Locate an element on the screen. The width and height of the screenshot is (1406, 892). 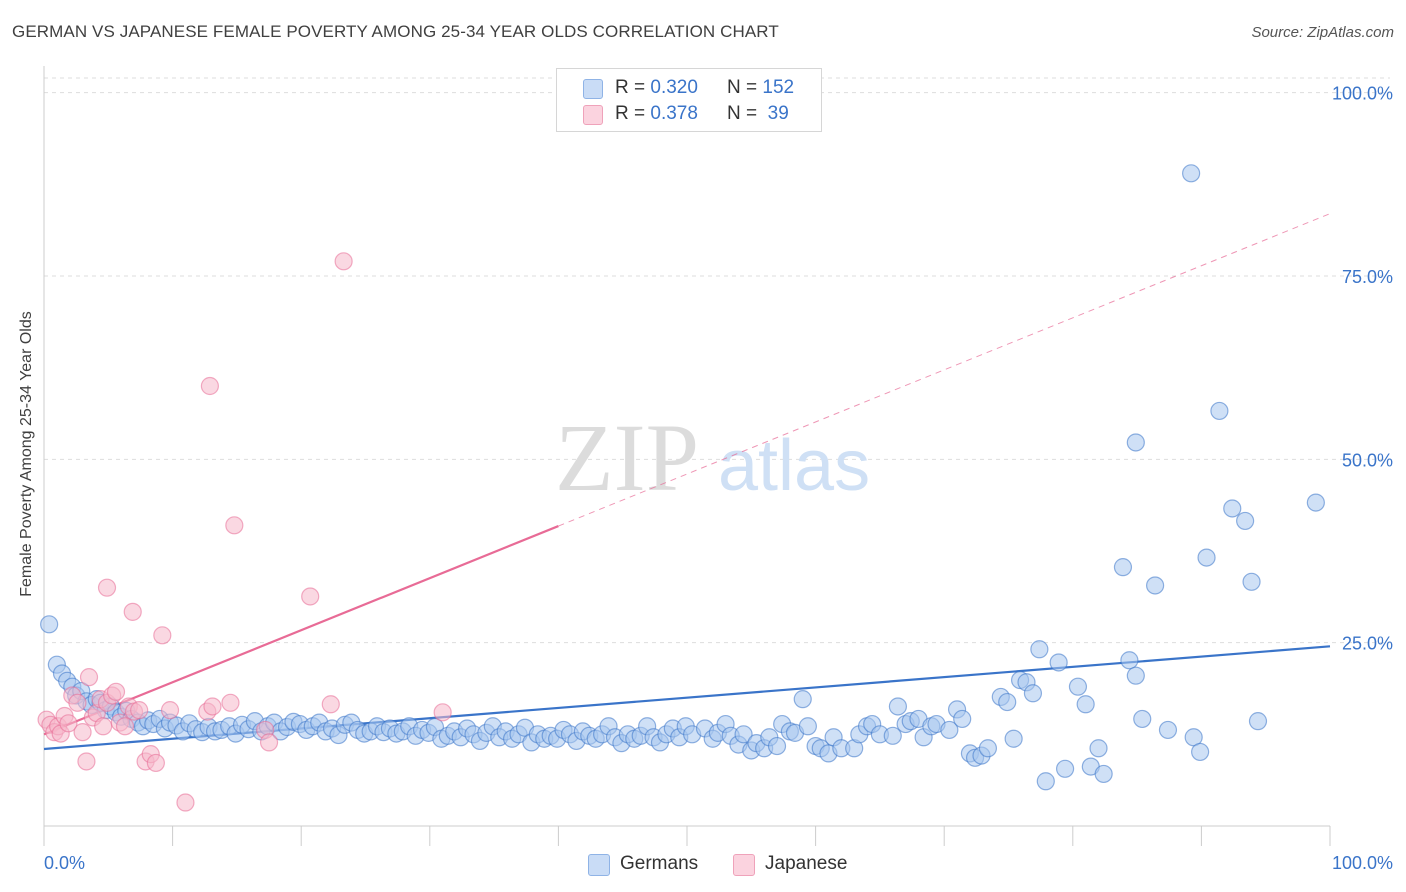
legend-n-value-germans: 152 is located at coordinates (778, 87).